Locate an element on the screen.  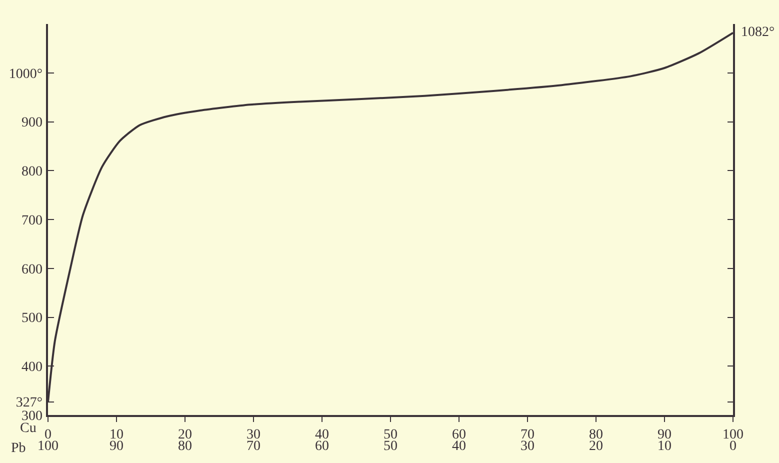
y-tick-label: 1000° is located at coordinates (25, 74).